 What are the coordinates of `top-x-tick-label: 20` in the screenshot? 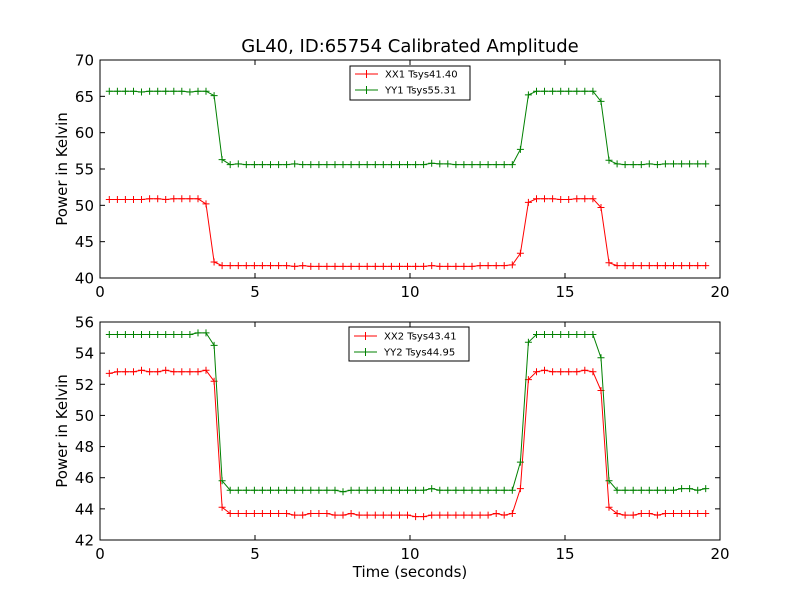 It's located at (719, 292).